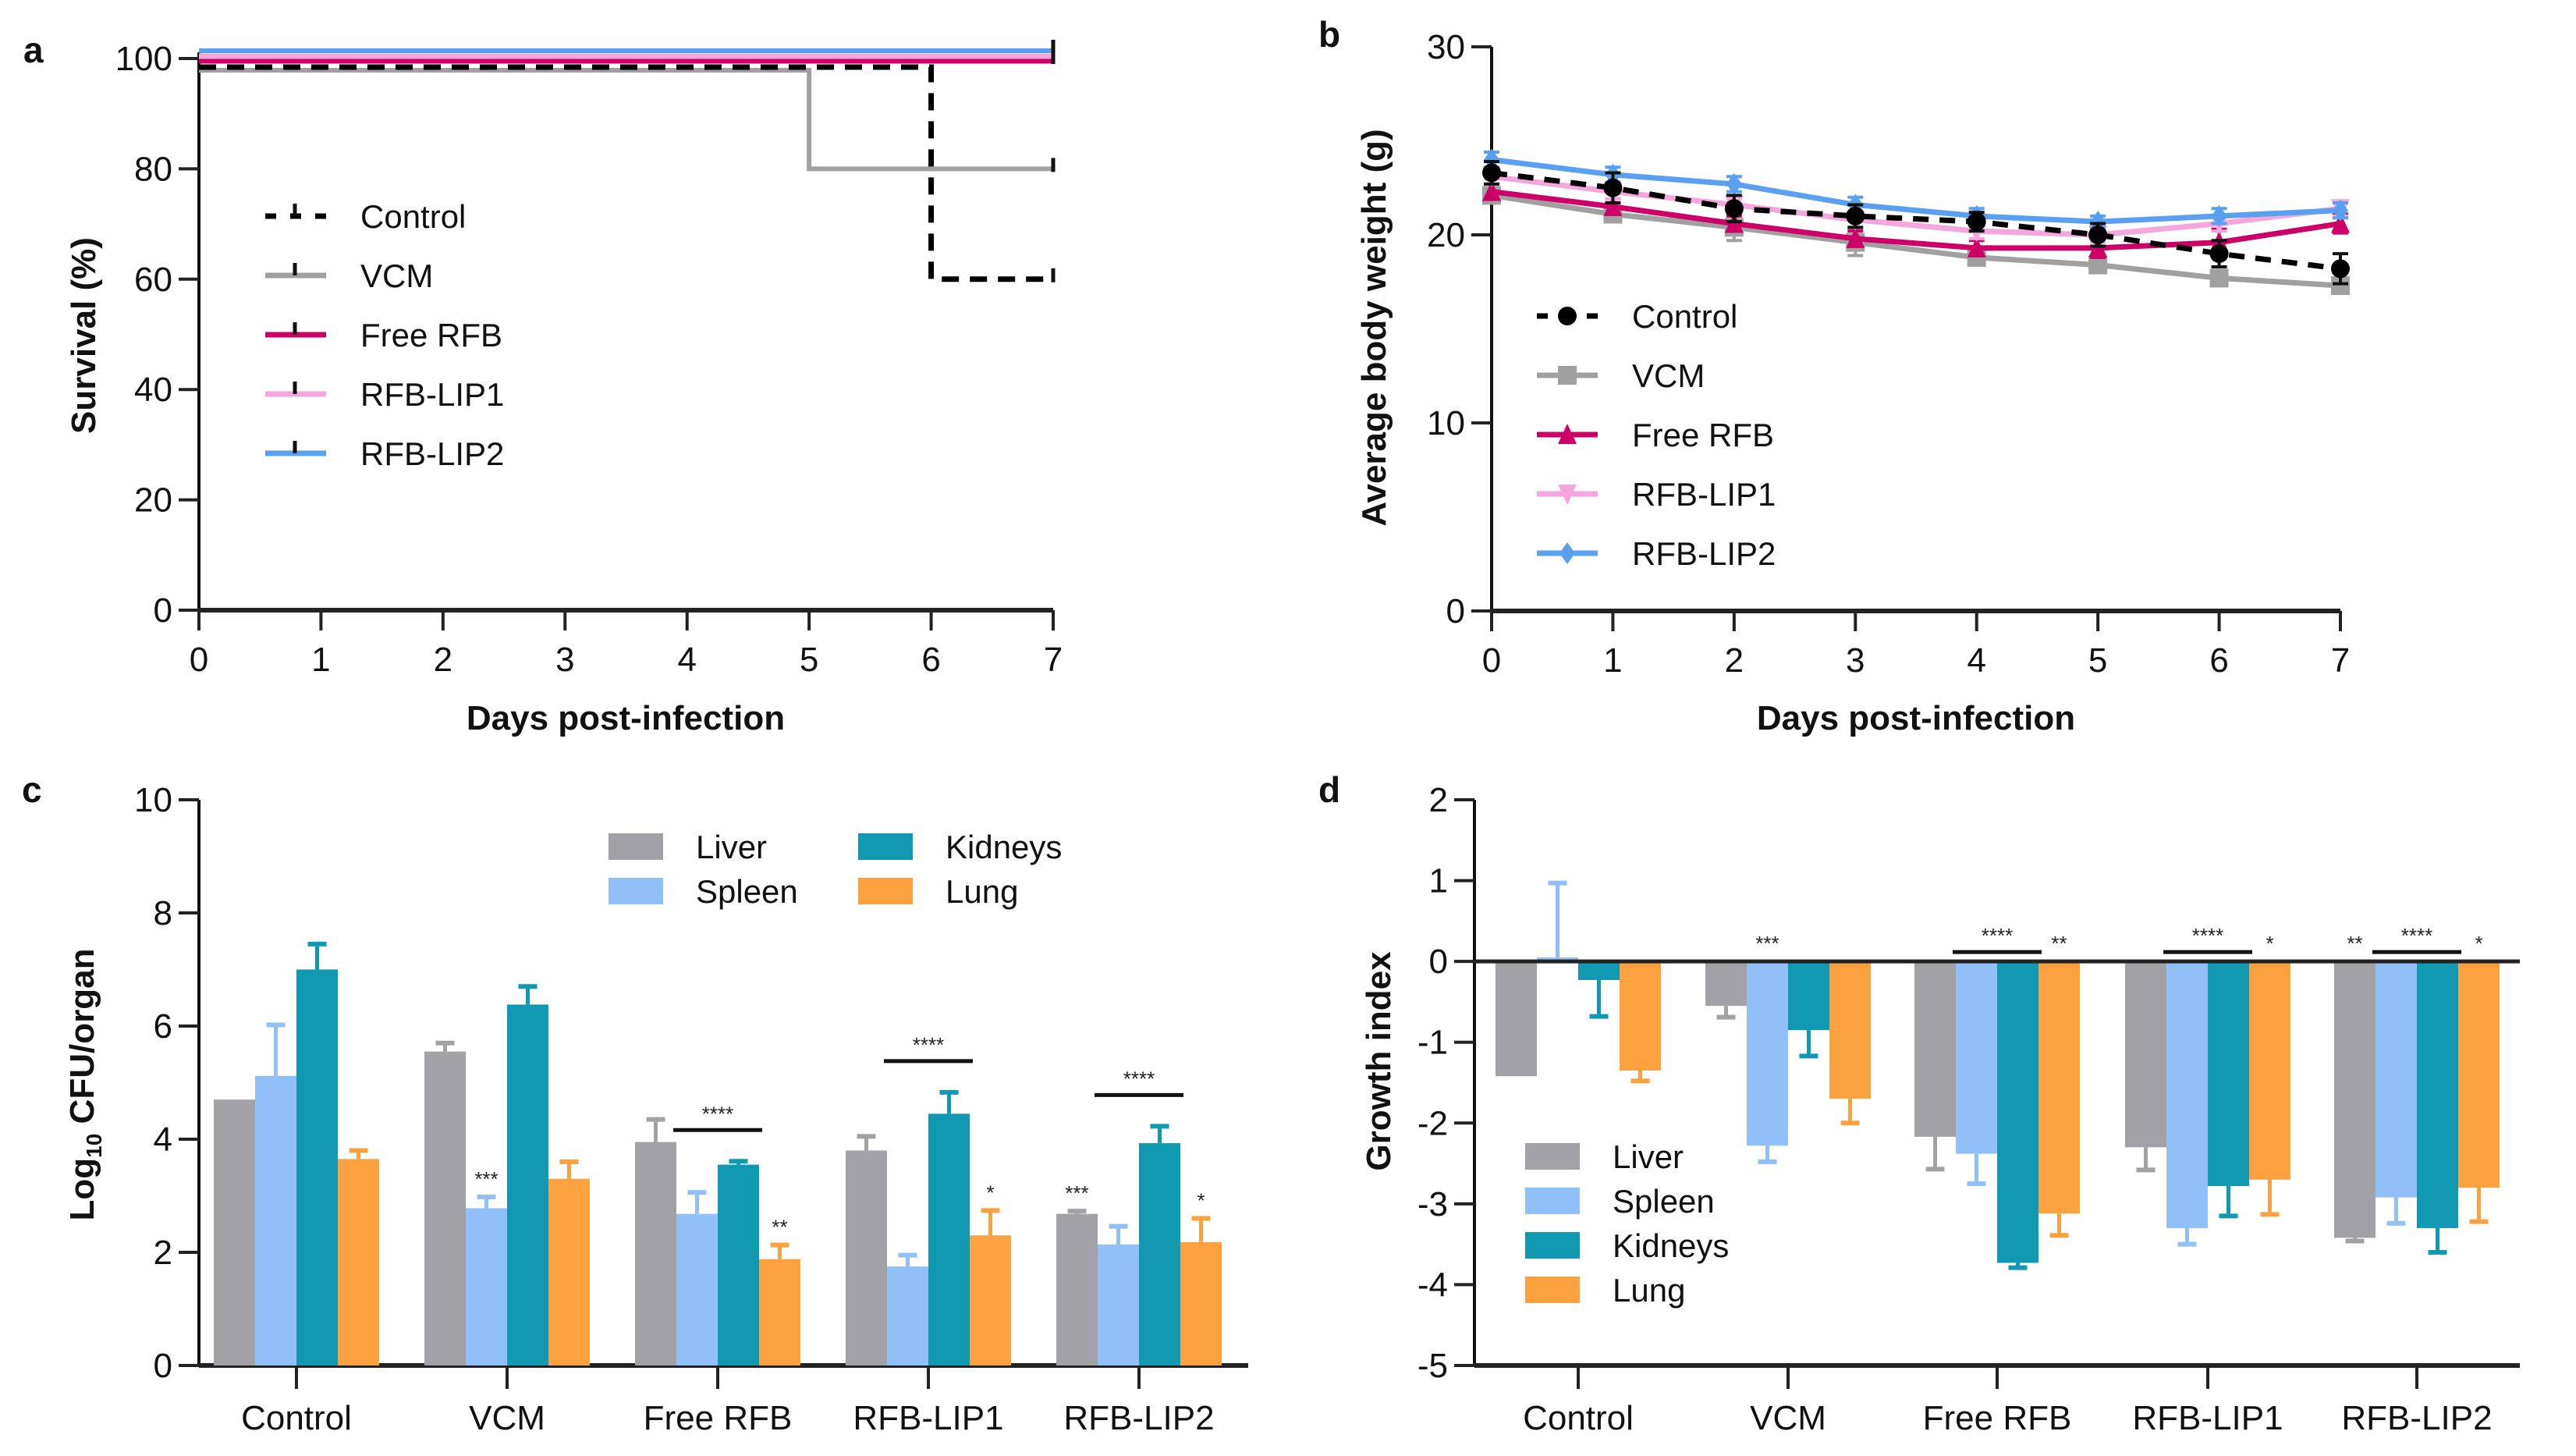 The width and height of the screenshot is (2576, 1456). Describe the element at coordinates (153, 169) in the screenshot. I see `panel-a-ytick-label: 80` at that location.